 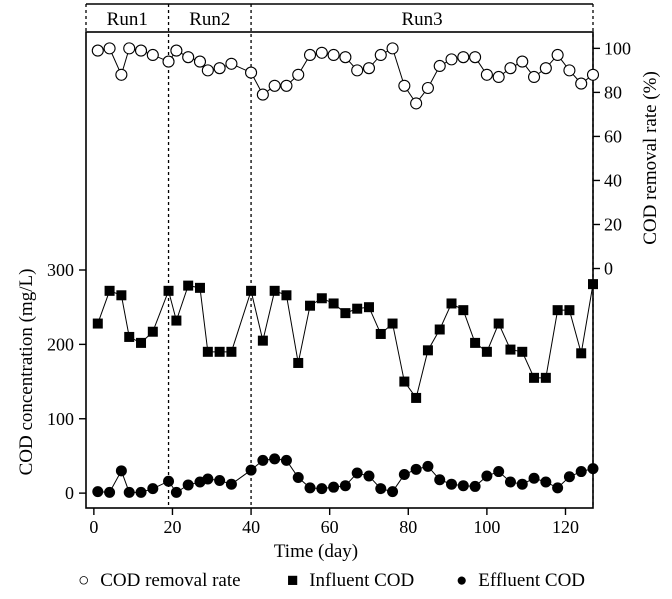 What do you see at coordinates (251, 527) in the screenshot?
I see `x-tick-label: 40` at bounding box center [251, 527].